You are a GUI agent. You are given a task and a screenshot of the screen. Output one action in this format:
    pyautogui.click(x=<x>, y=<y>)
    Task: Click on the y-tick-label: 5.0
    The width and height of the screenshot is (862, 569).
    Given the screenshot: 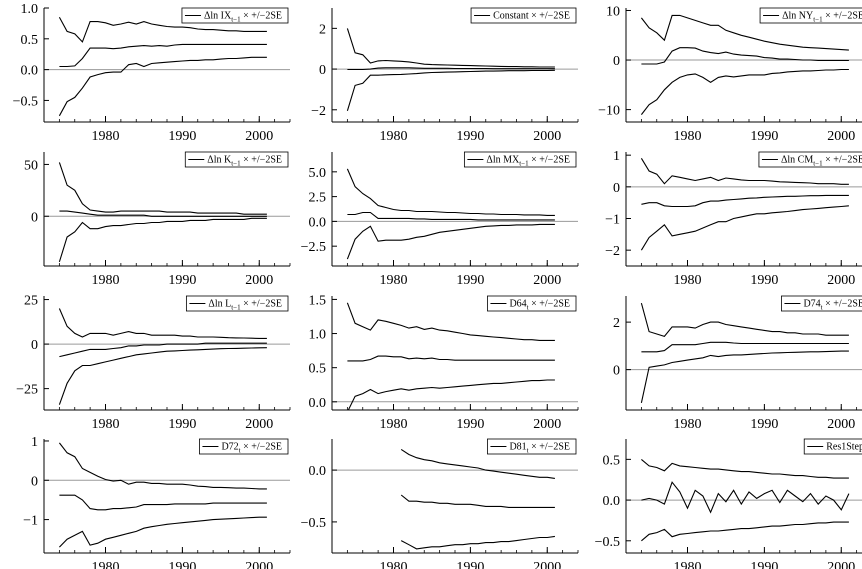 What is the action you would take?
    pyautogui.click(x=318, y=173)
    